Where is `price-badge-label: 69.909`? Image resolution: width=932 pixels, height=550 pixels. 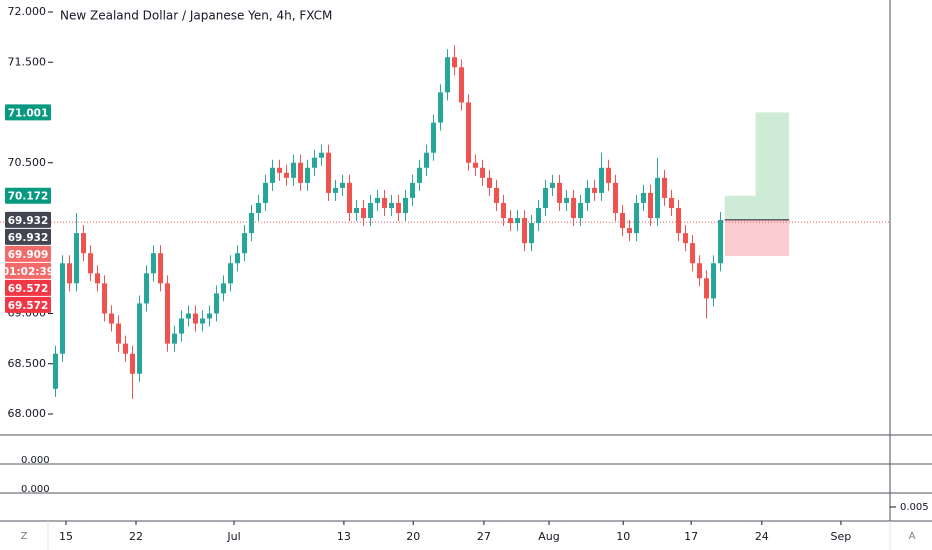
price-badge-label: 69.909 is located at coordinates (28, 255).